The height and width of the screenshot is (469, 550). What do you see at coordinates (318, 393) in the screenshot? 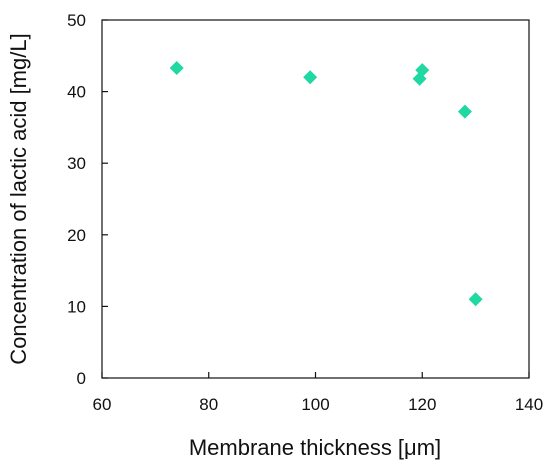
I see `x-axis-ticks: 60 80 100 120 140` at bounding box center [318, 393].